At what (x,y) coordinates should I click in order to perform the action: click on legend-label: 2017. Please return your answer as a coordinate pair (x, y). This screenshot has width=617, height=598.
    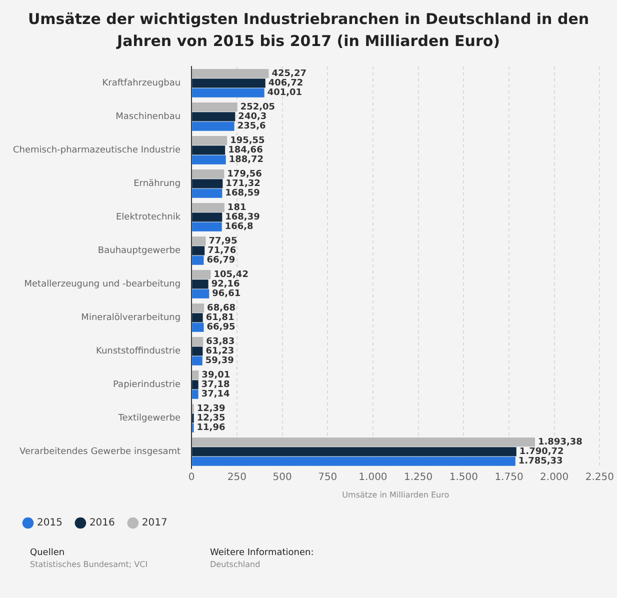
    Looking at the image, I should click on (155, 523).